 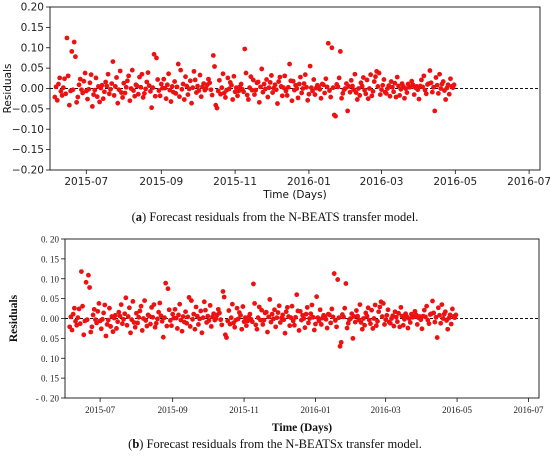 What do you see at coordinates (50, 279) in the screenshot?
I see `chart-b-y-tick-label: 0. 10` at bounding box center [50, 279].